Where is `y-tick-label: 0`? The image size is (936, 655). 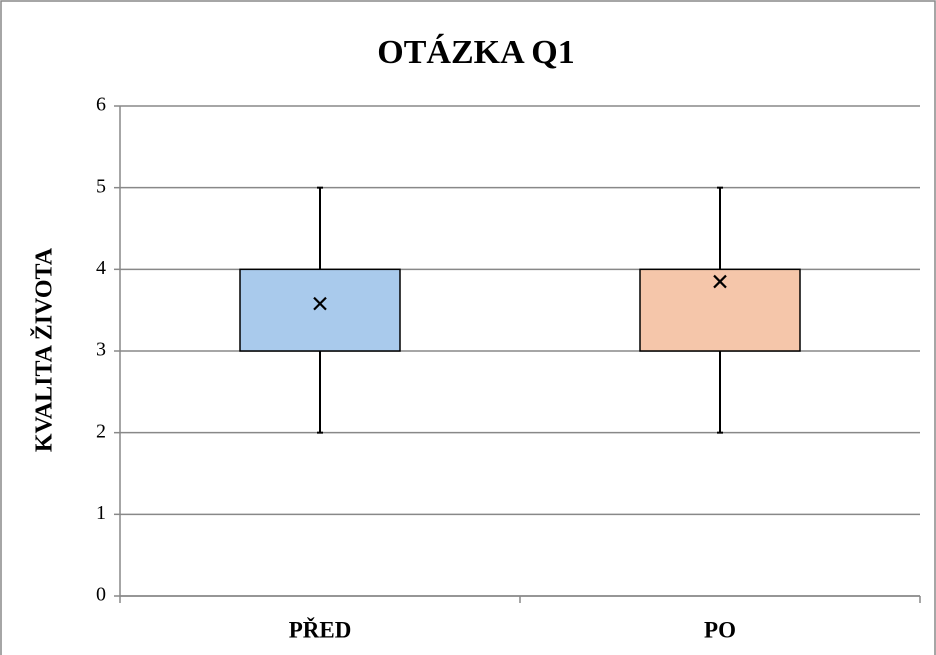
y-tick-label: 0 is located at coordinates (101, 595).